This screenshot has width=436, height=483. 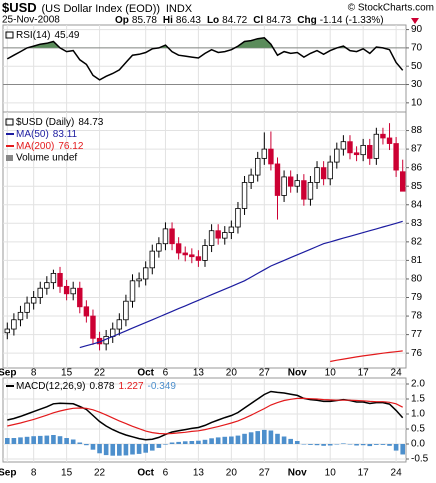 What do you see at coordinates (417, 316) in the screenshot?
I see `y-tick-label: 78` at bounding box center [417, 316].